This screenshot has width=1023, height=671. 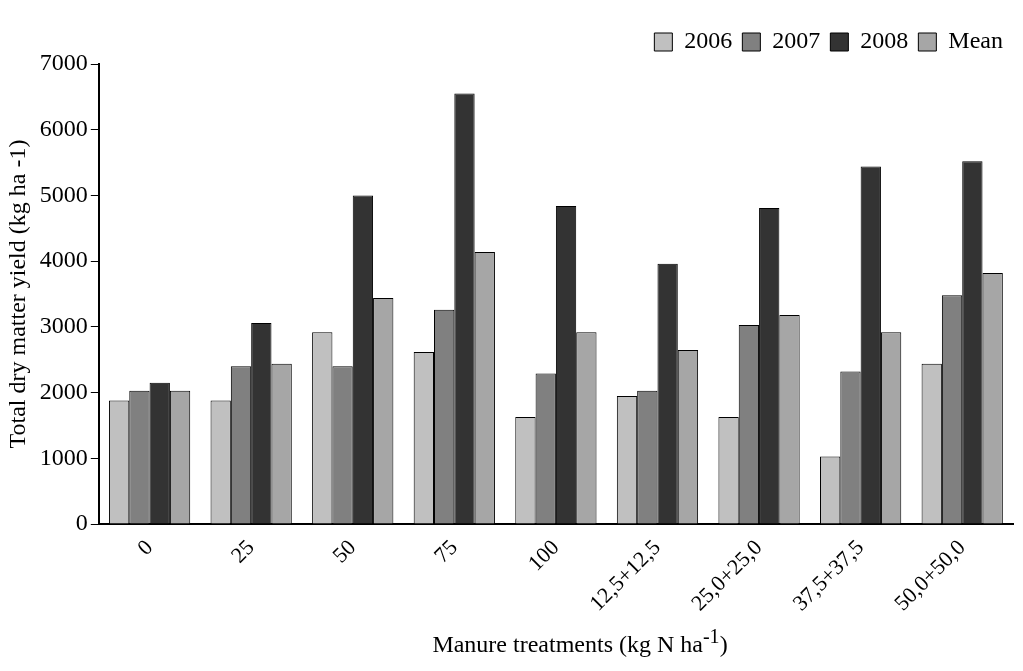 What do you see at coordinates (16, 294) in the screenshot?
I see `y-axis-title: Total dry matter yield (kg ha -1)` at bounding box center [16, 294].